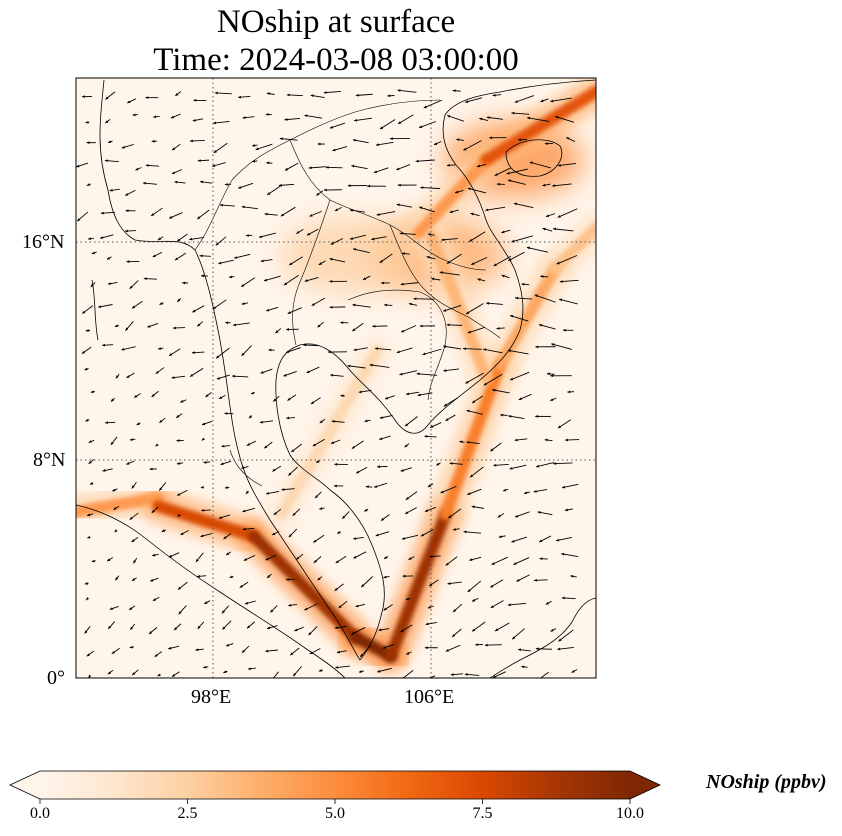 The height and width of the screenshot is (836, 842). I want to click on colorbar-tick-10: 10.0, so click(630, 813).